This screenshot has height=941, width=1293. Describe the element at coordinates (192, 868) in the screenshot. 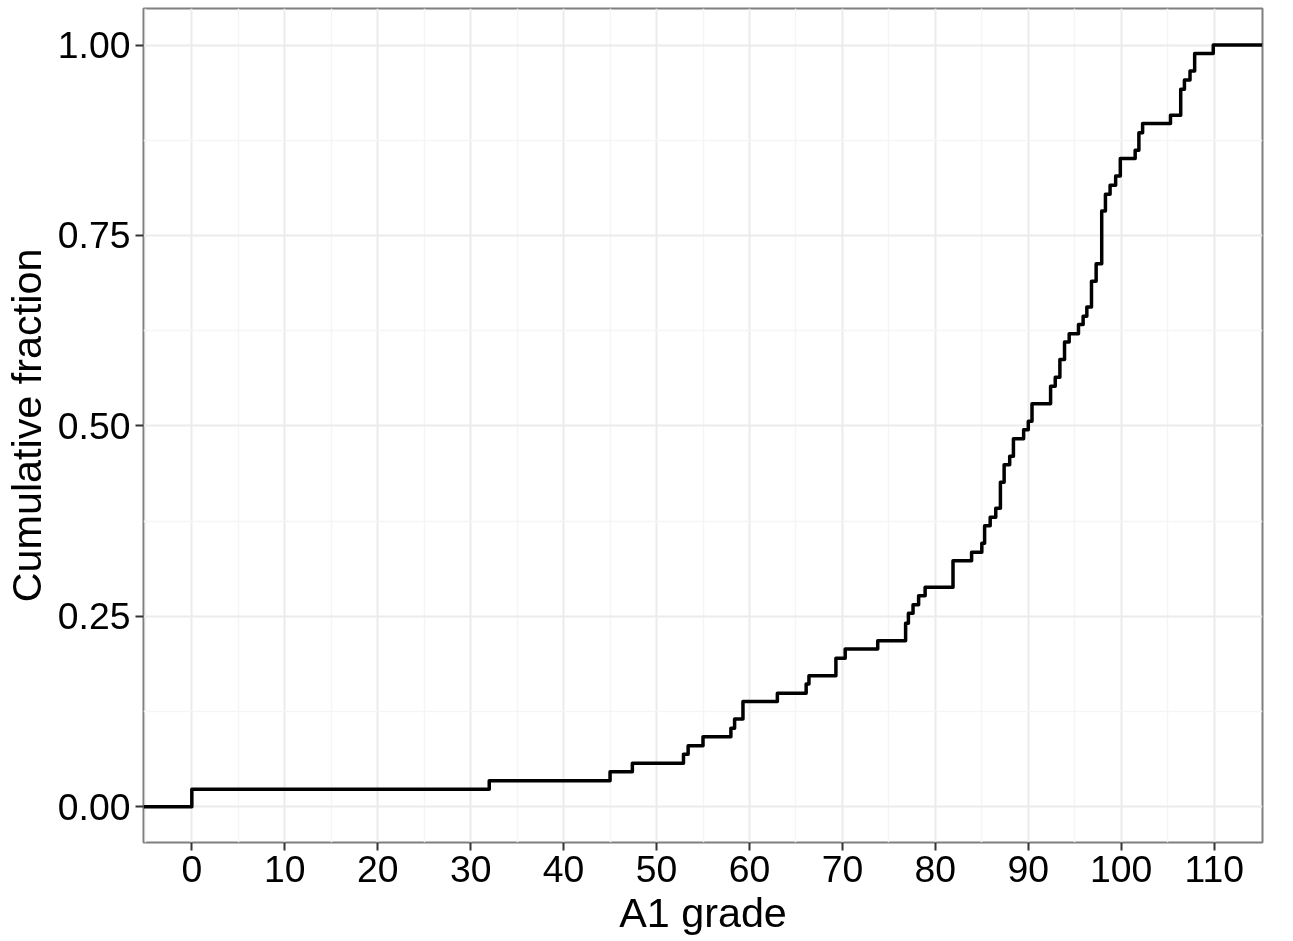

I see `x-tick-label: 0` at that location.